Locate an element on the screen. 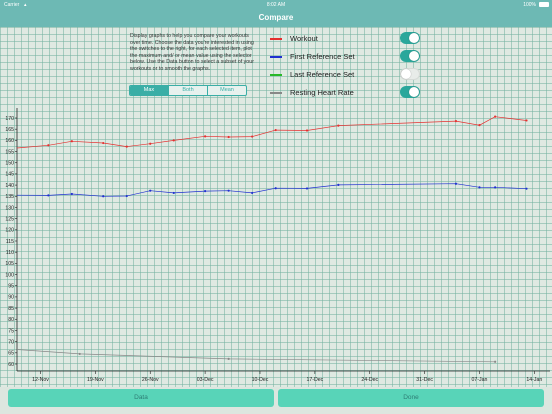 The image size is (552, 414). status-bar: Carrier ▴ 8:02 AM 100% is located at coordinates (276, 5).